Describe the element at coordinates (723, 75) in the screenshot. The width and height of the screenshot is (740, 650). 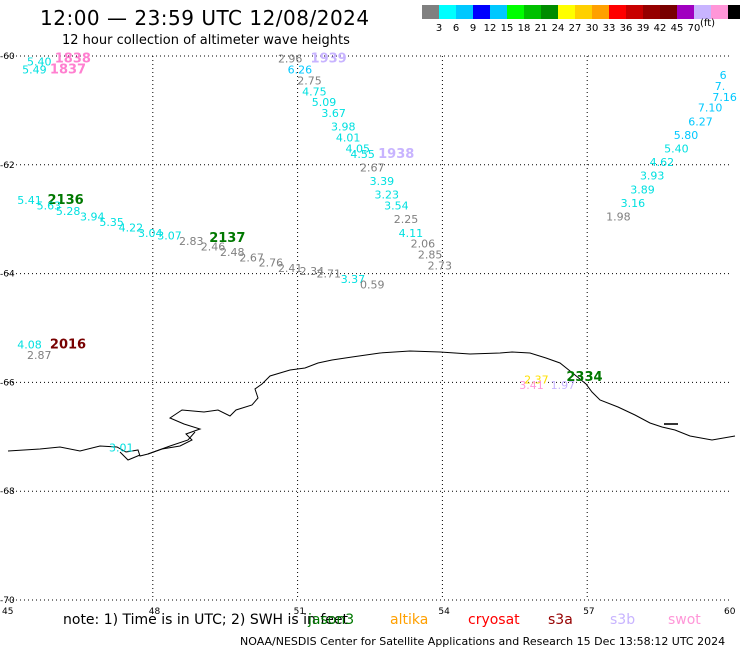
I see `wave-height-label: 6` at that location.